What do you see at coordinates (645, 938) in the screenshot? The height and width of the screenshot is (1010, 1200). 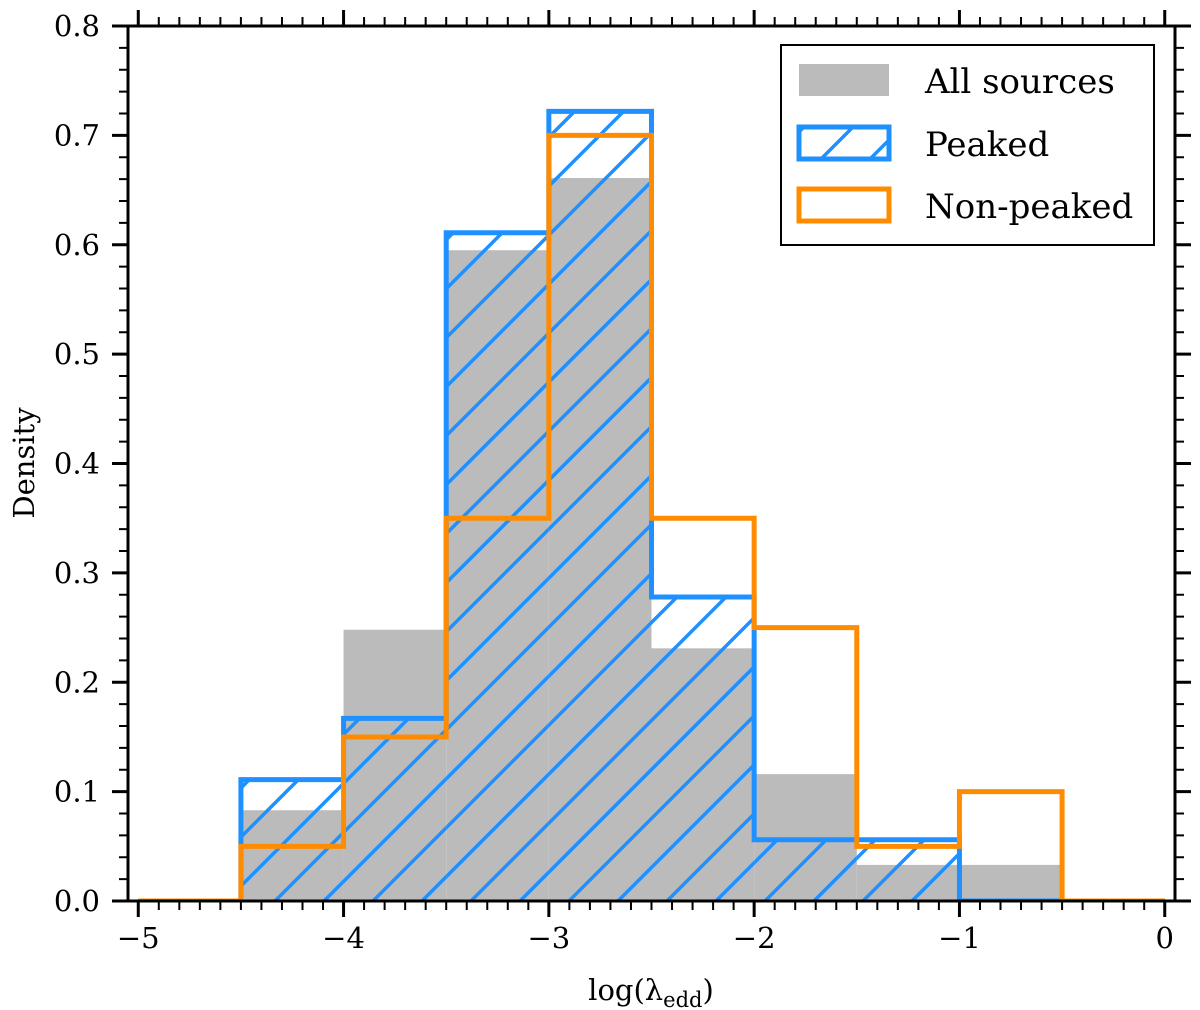 I see `x-tick-labels: −5 −4 −3 −2 −1 0` at bounding box center [645, 938].